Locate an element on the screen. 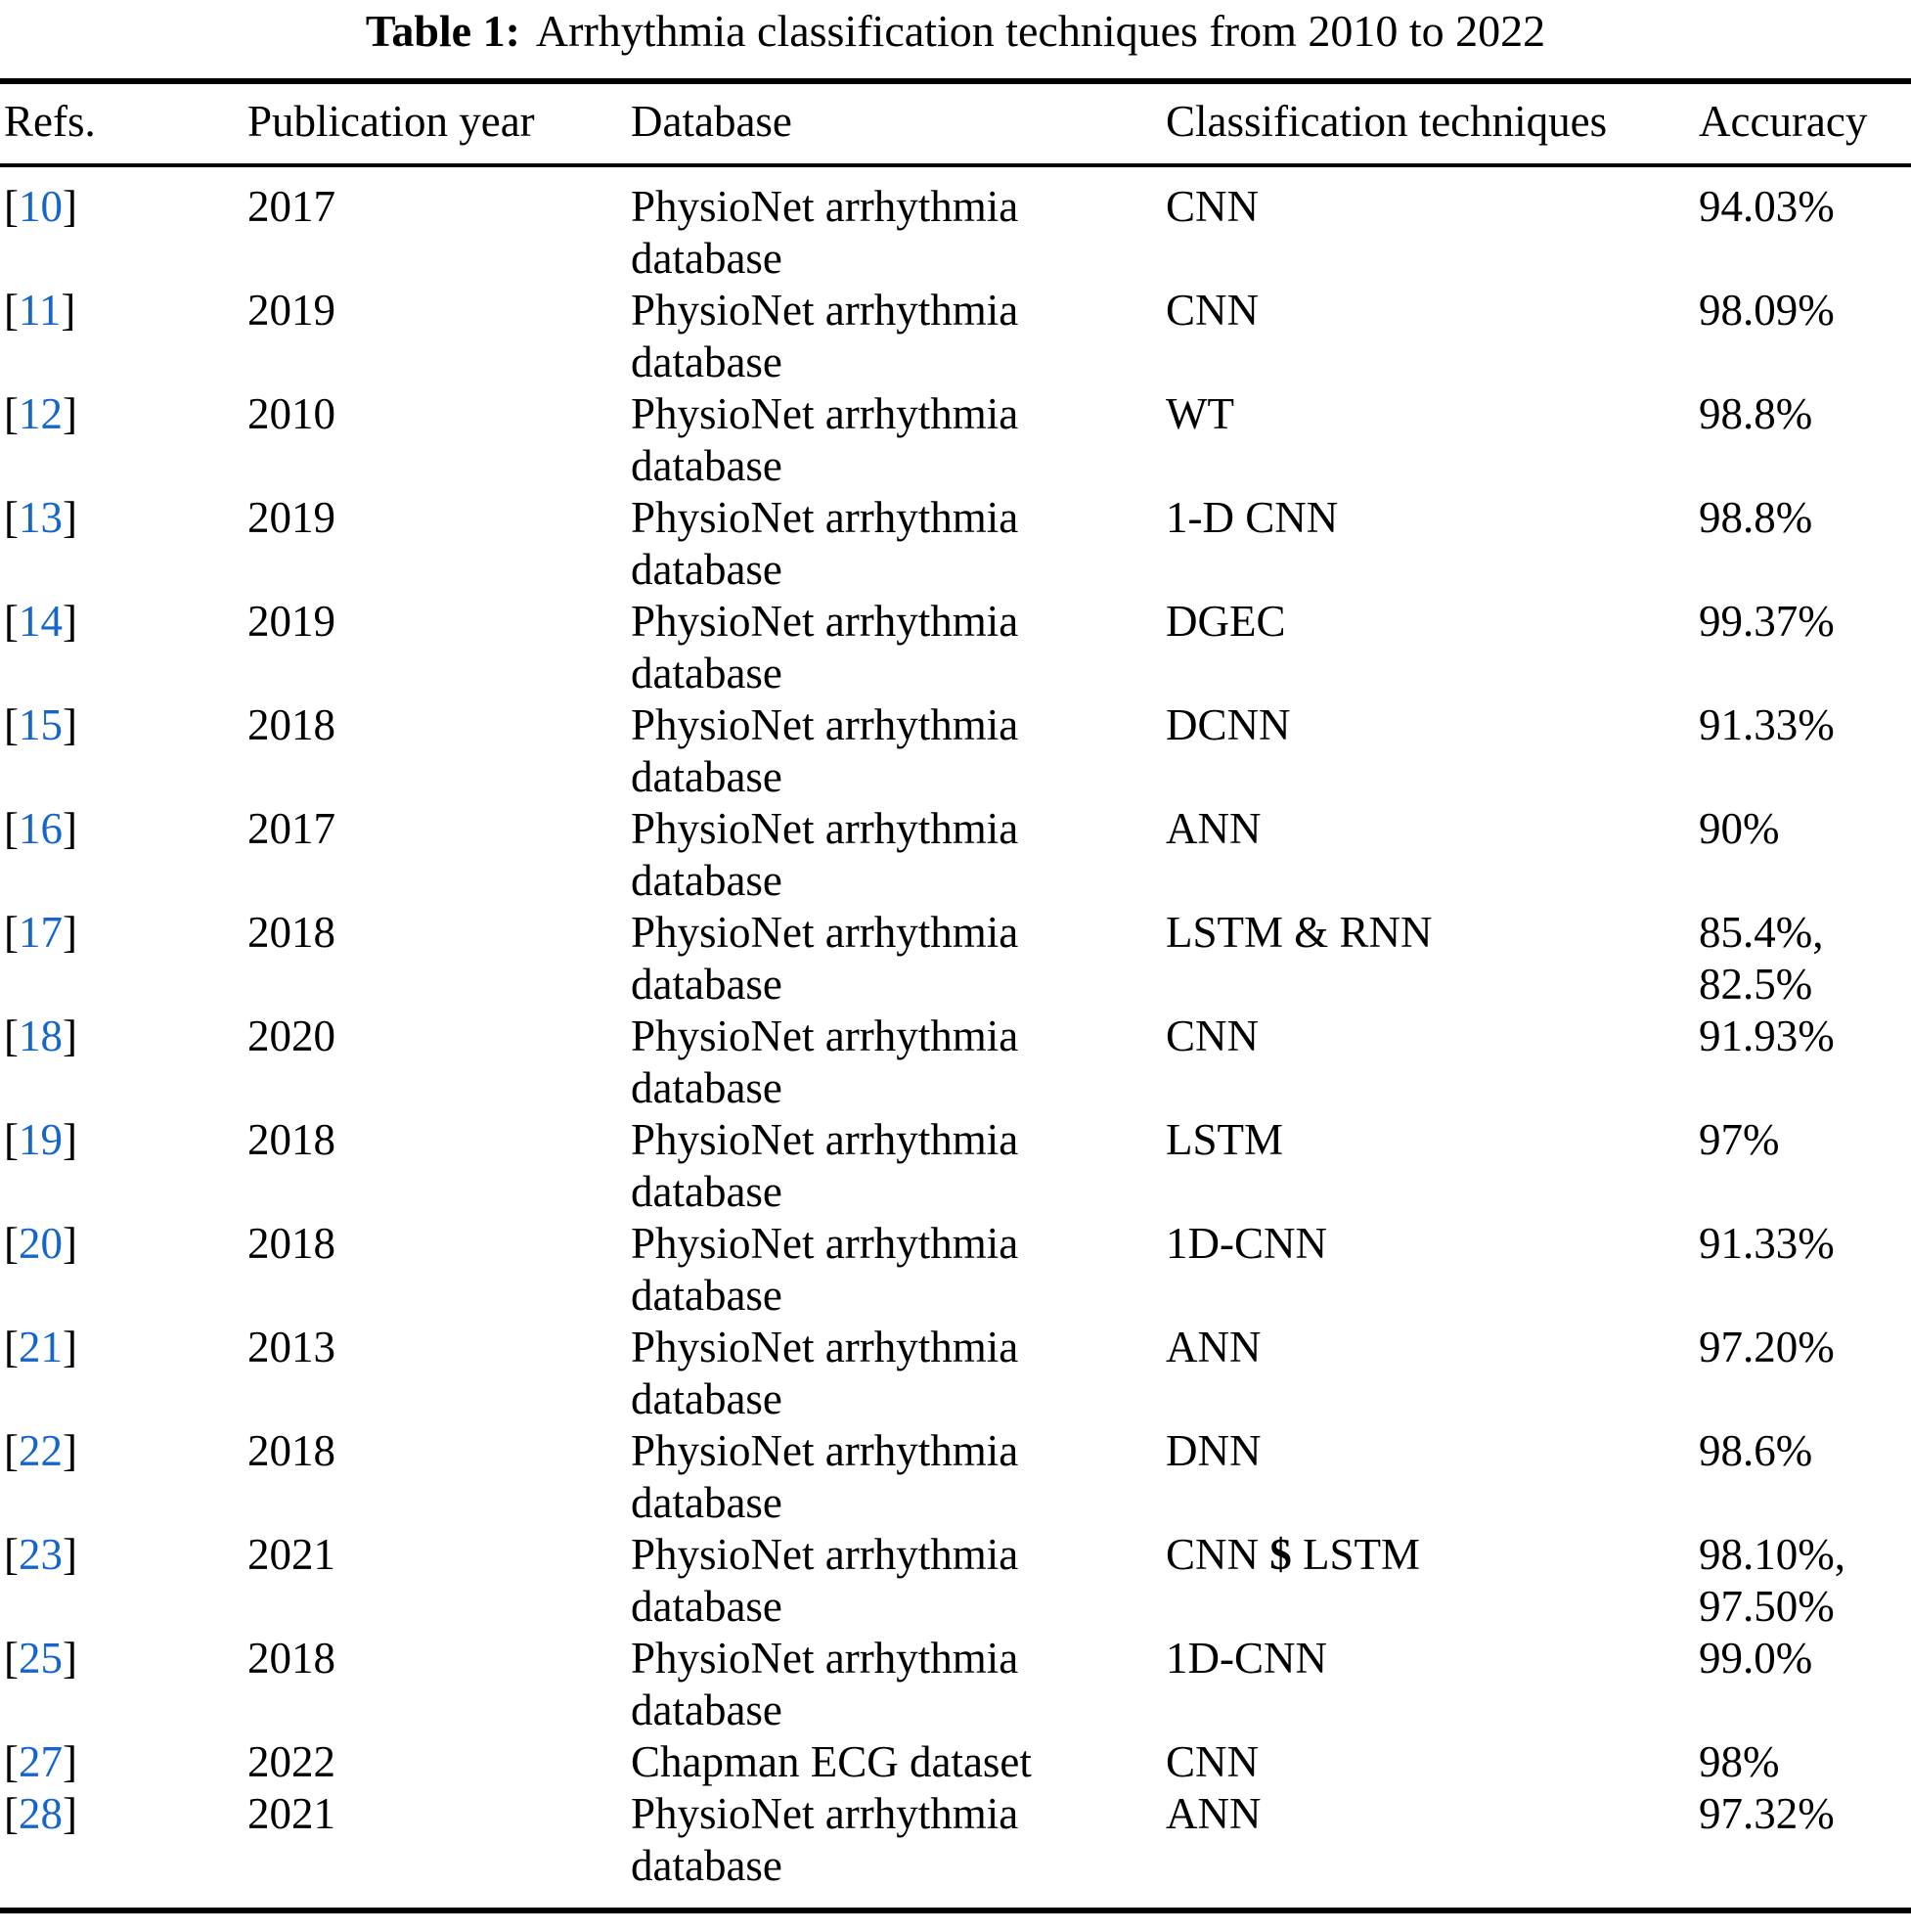 The width and height of the screenshot is (1911, 1932). citation-link: 12 is located at coordinates (41, 413).